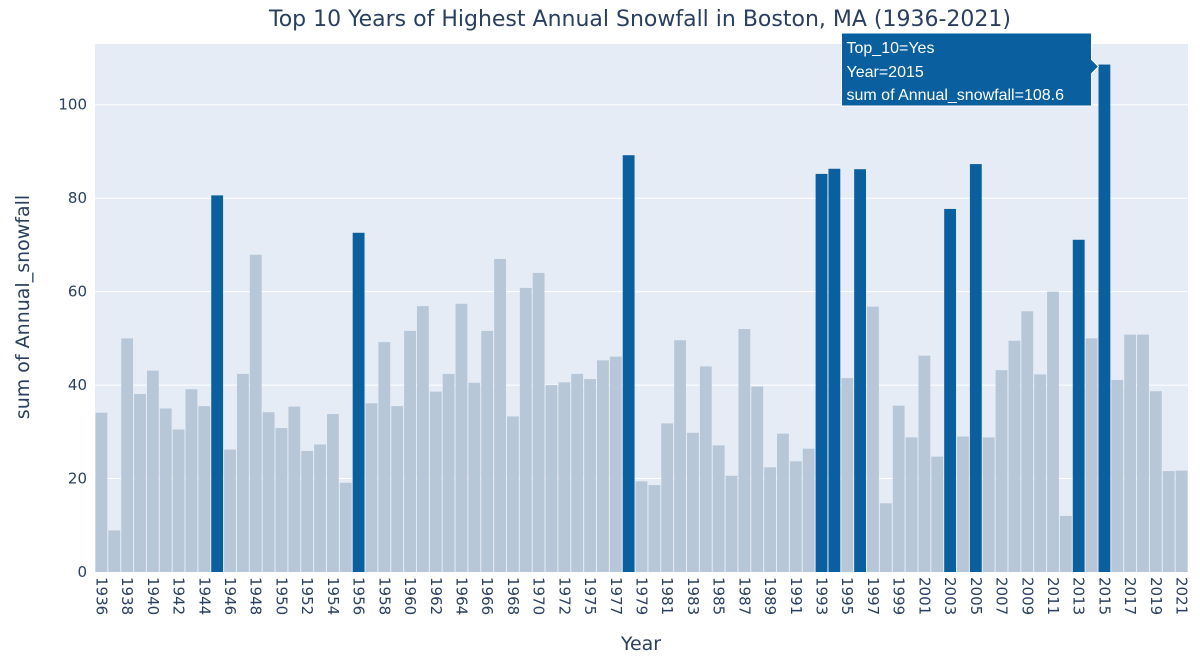 Image resolution: width=1200 pixels, height=657 pixels. Describe the element at coordinates (693, 596) in the screenshot. I see `x-tick-label: 1983` at that location.